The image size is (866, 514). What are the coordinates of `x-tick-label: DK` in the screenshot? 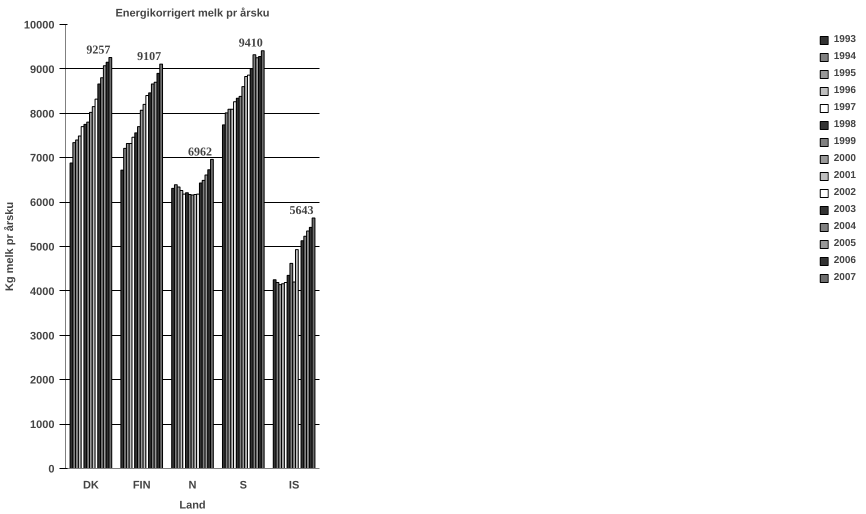 It's located at (90, 486).